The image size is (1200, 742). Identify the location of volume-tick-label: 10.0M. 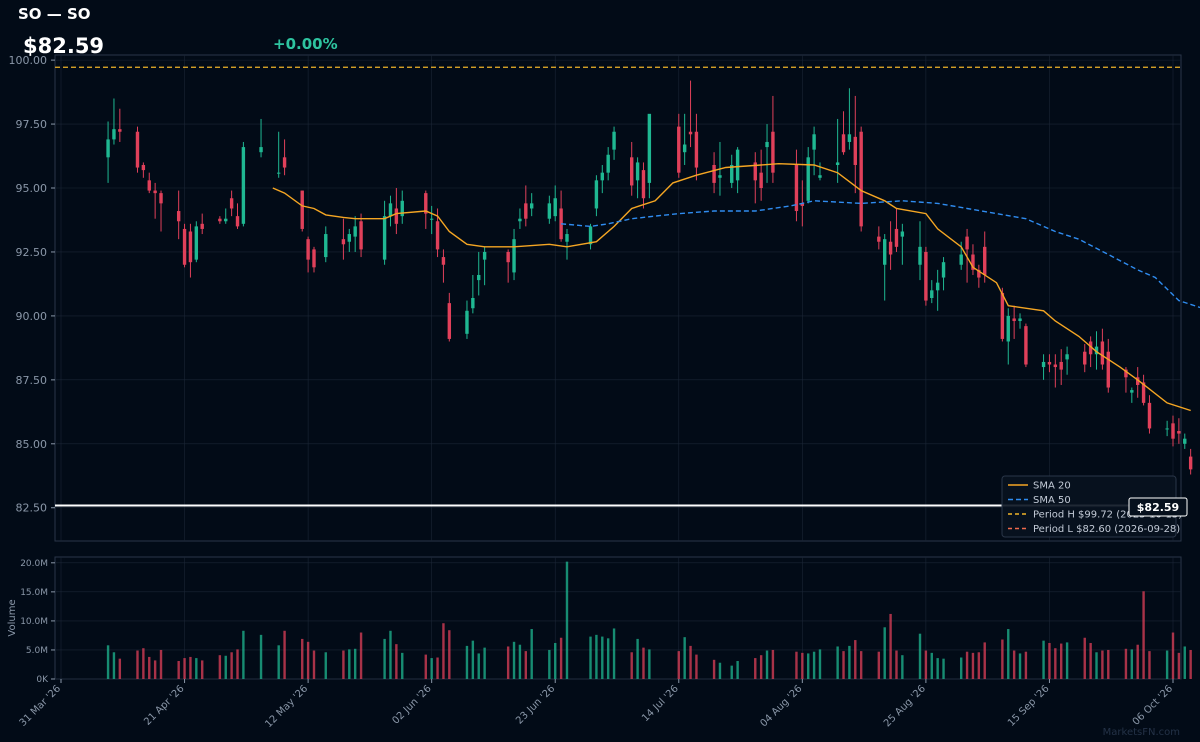
(34, 622).